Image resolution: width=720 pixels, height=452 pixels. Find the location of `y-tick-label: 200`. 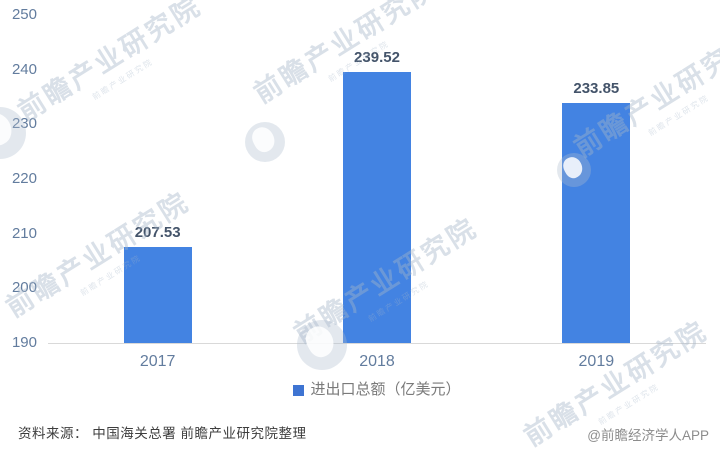

y-tick-label: 200 is located at coordinates (24, 288).